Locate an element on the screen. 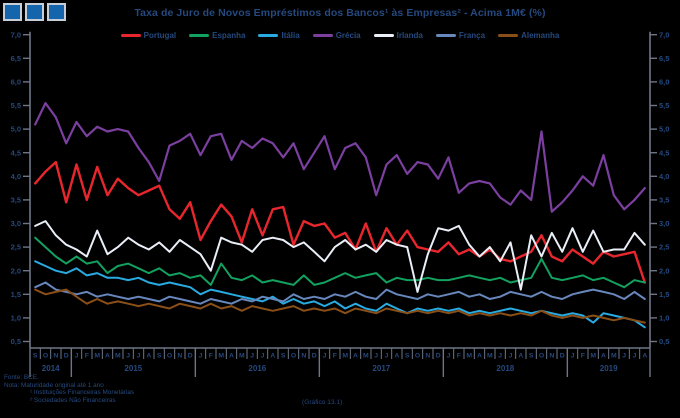 This screenshot has height=418, width=680. y-tick-label-right: 0,5 is located at coordinates (664, 341).